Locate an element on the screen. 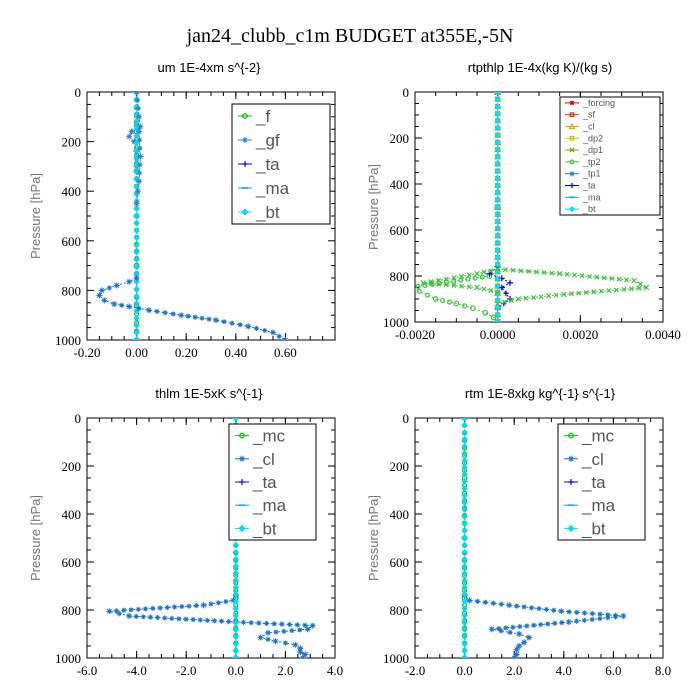 This screenshot has height=700, width=700. series-bt is located at coordinates (465, 538).